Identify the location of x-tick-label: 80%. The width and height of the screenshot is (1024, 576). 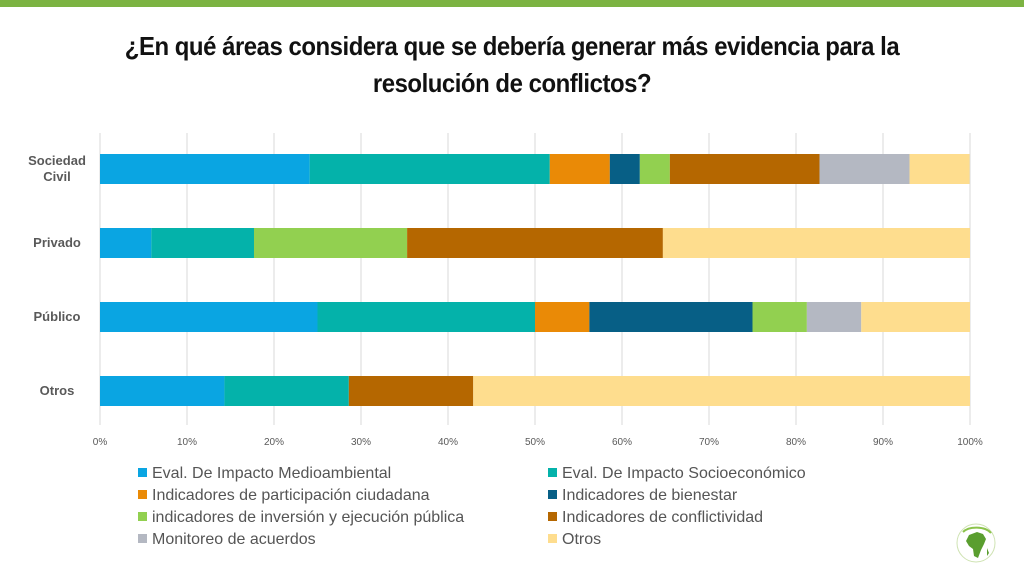
(796, 442).